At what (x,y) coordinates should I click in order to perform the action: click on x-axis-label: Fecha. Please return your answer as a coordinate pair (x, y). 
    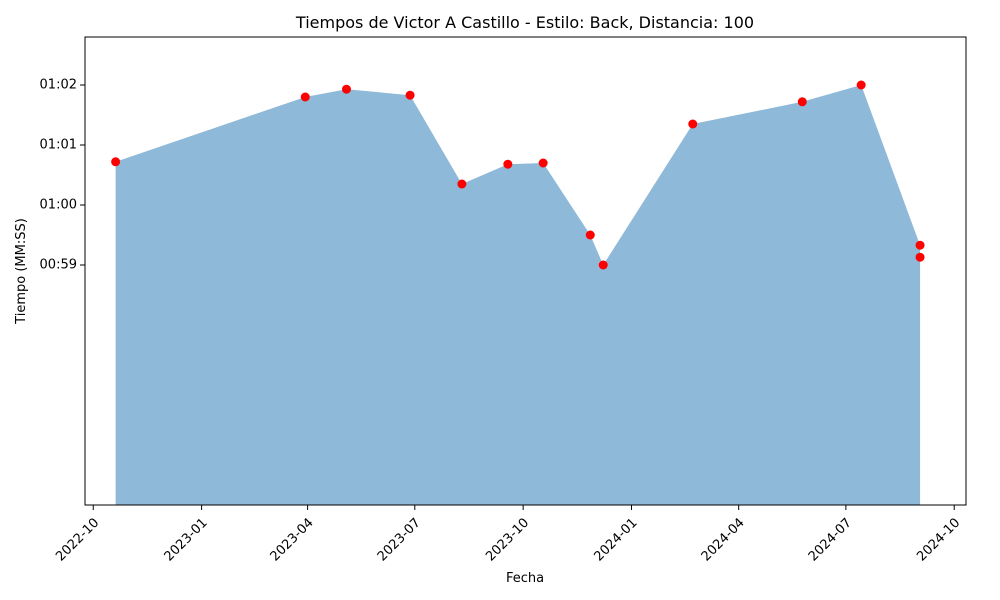
    Looking at the image, I should click on (525, 578).